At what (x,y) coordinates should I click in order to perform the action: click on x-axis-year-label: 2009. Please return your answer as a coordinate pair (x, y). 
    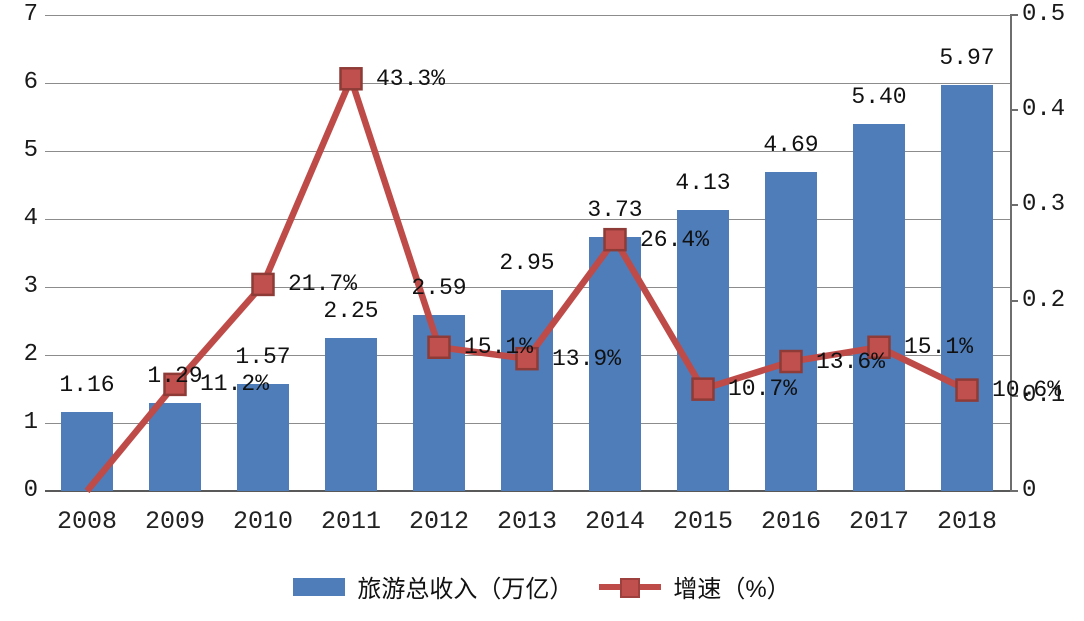
    Looking at the image, I should click on (175, 521).